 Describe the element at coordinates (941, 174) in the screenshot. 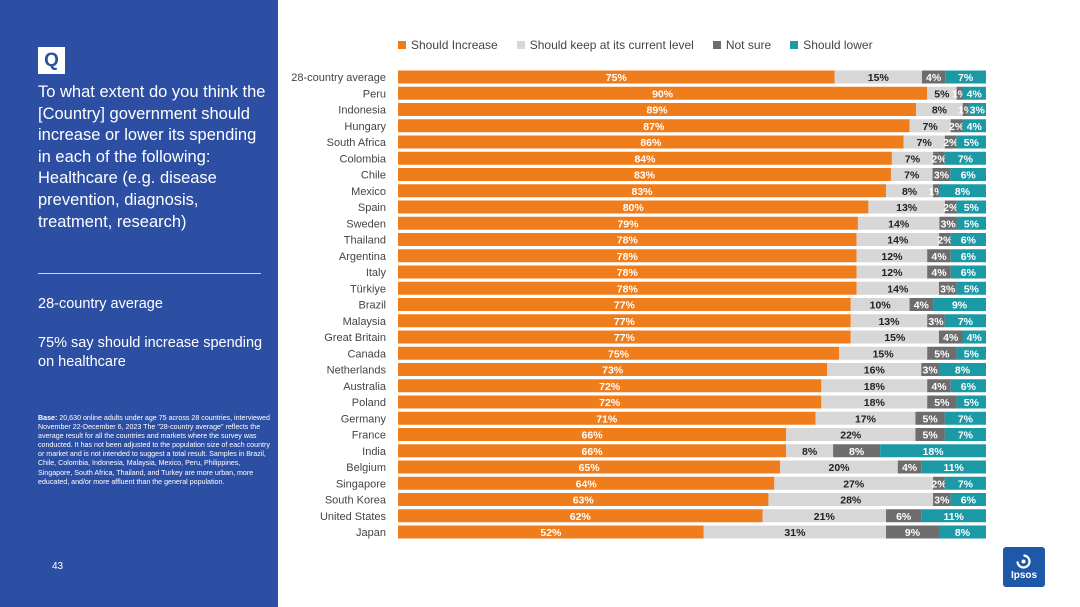

I see `bar-not-sure-chile` at that location.